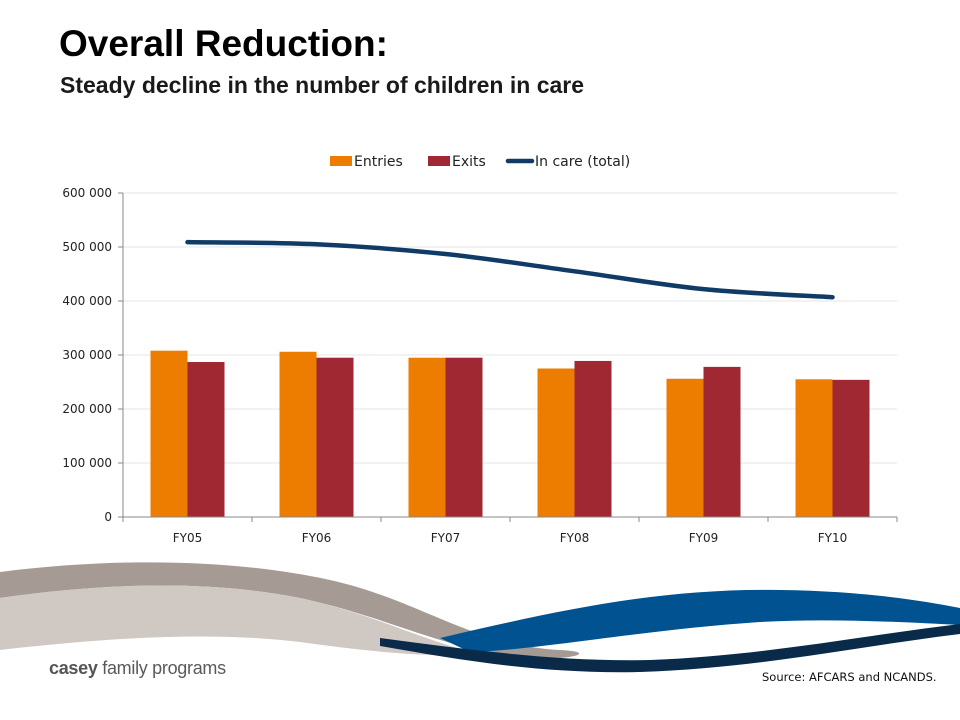  What do you see at coordinates (240, 620) in the screenshot?
I see `swoosh-gray-base` at bounding box center [240, 620].